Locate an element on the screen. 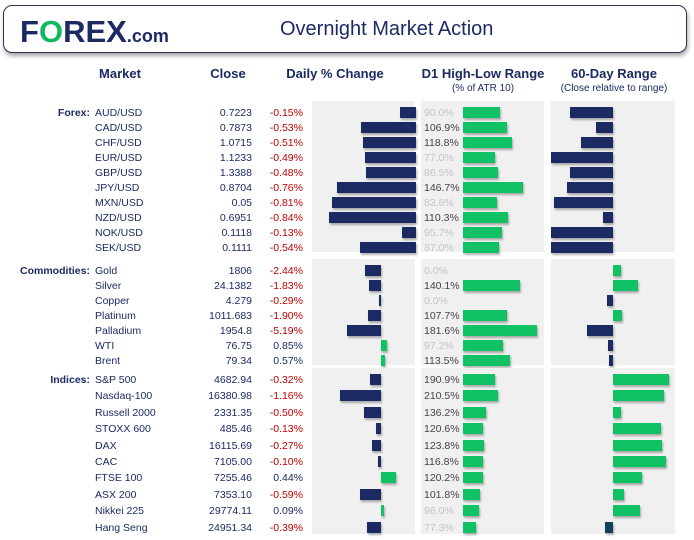 This screenshot has width=694, height=540. section-label: Indices: is located at coordinates (70, 380).